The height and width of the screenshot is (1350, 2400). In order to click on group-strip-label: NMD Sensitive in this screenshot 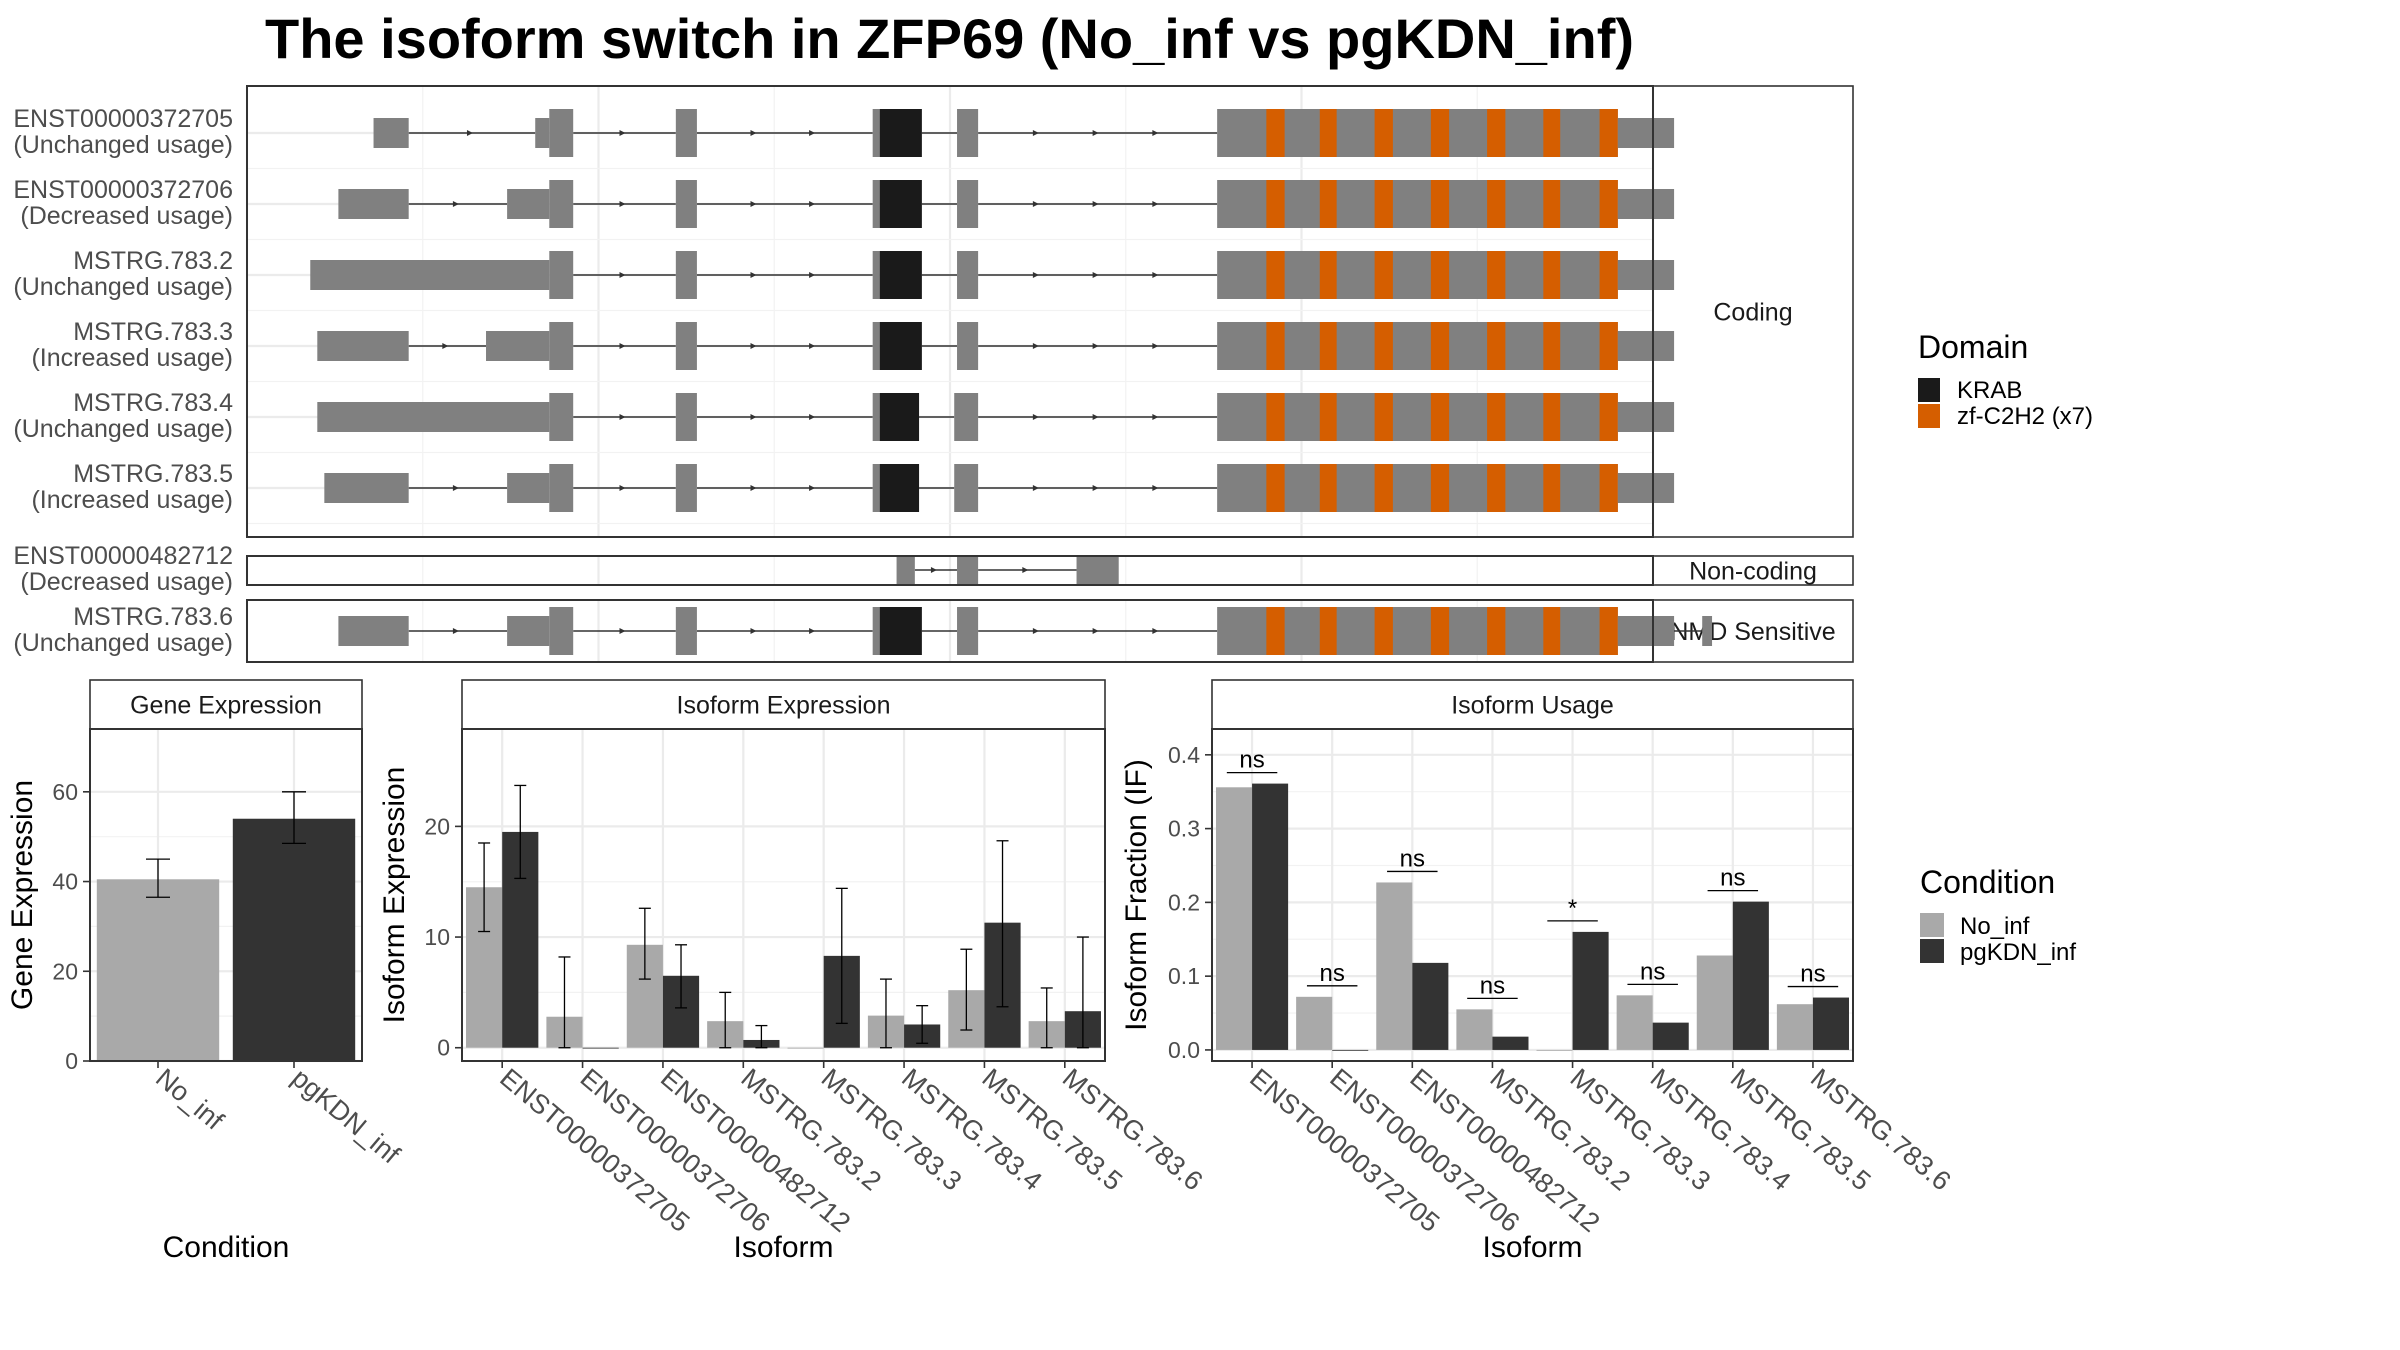, I will do `click(1752, 632)`.